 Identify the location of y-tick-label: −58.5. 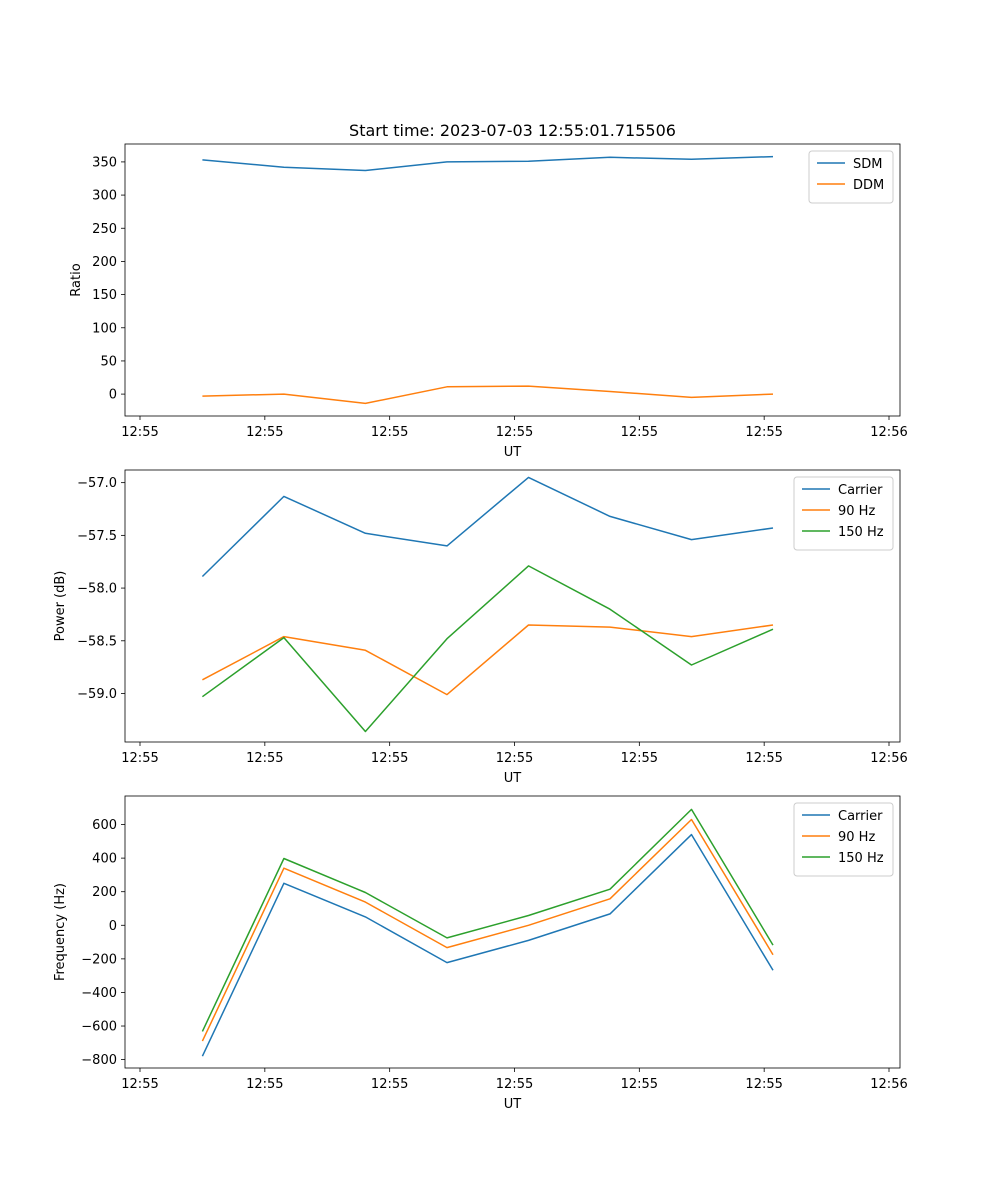
(97, 641).